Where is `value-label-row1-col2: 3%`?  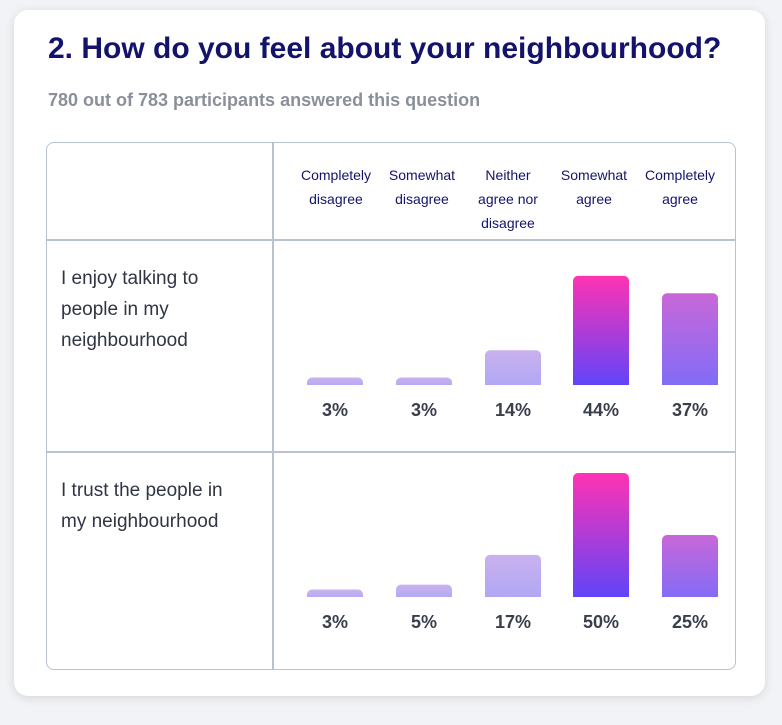 value-label-row1-col2: 3% is located at coordinates (424, 410).